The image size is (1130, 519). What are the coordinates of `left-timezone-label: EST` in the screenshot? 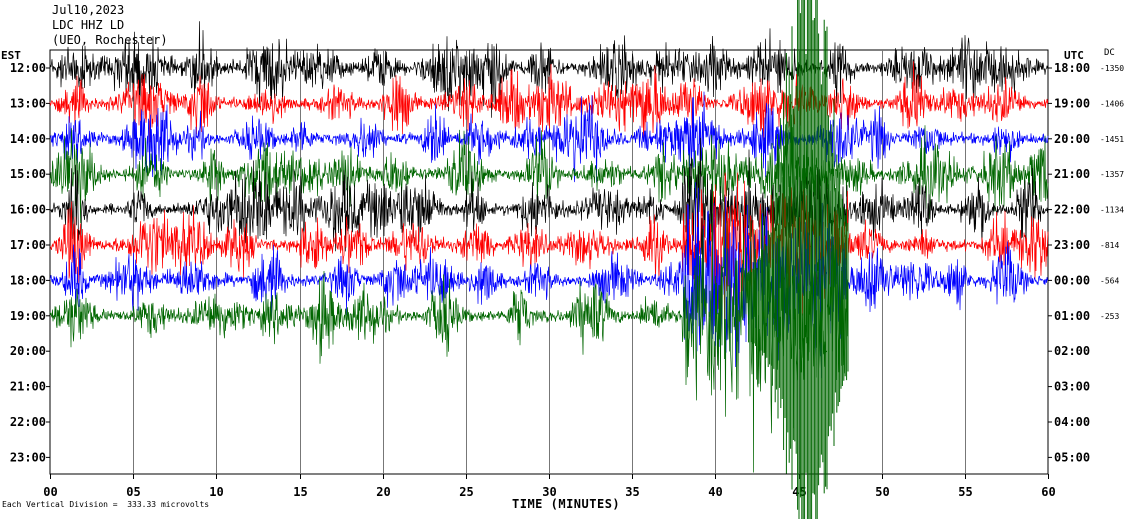 It's located at (11, 55).